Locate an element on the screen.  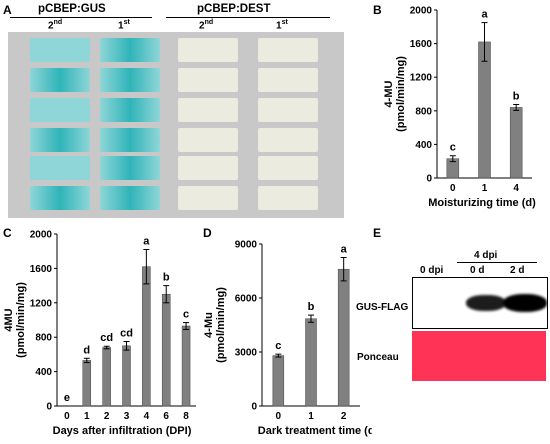
blot-membrane is located at coordinates (480, 303).